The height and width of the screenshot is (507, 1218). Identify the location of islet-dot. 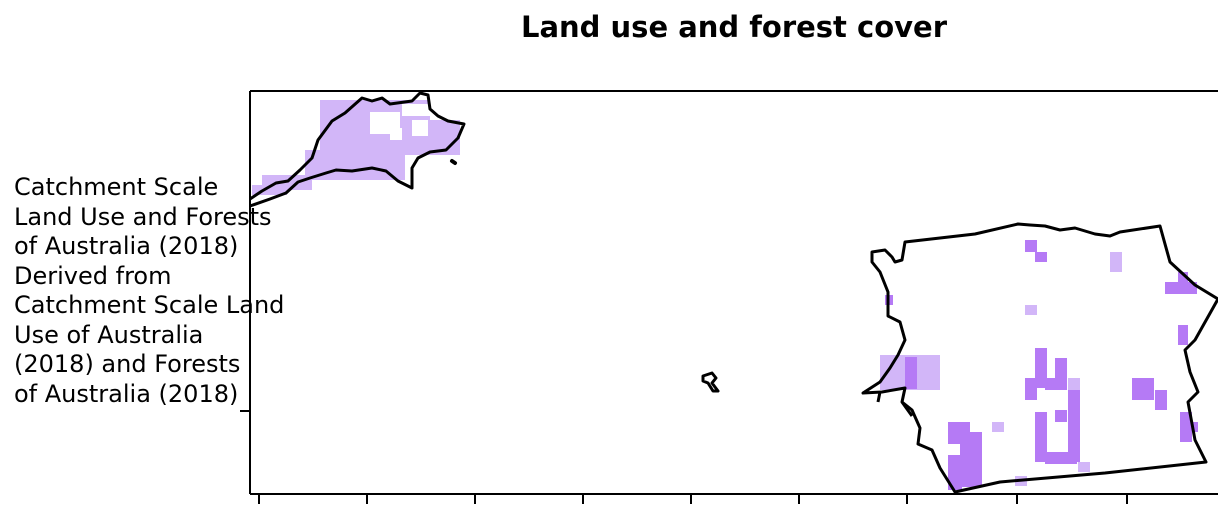
(453, 162).